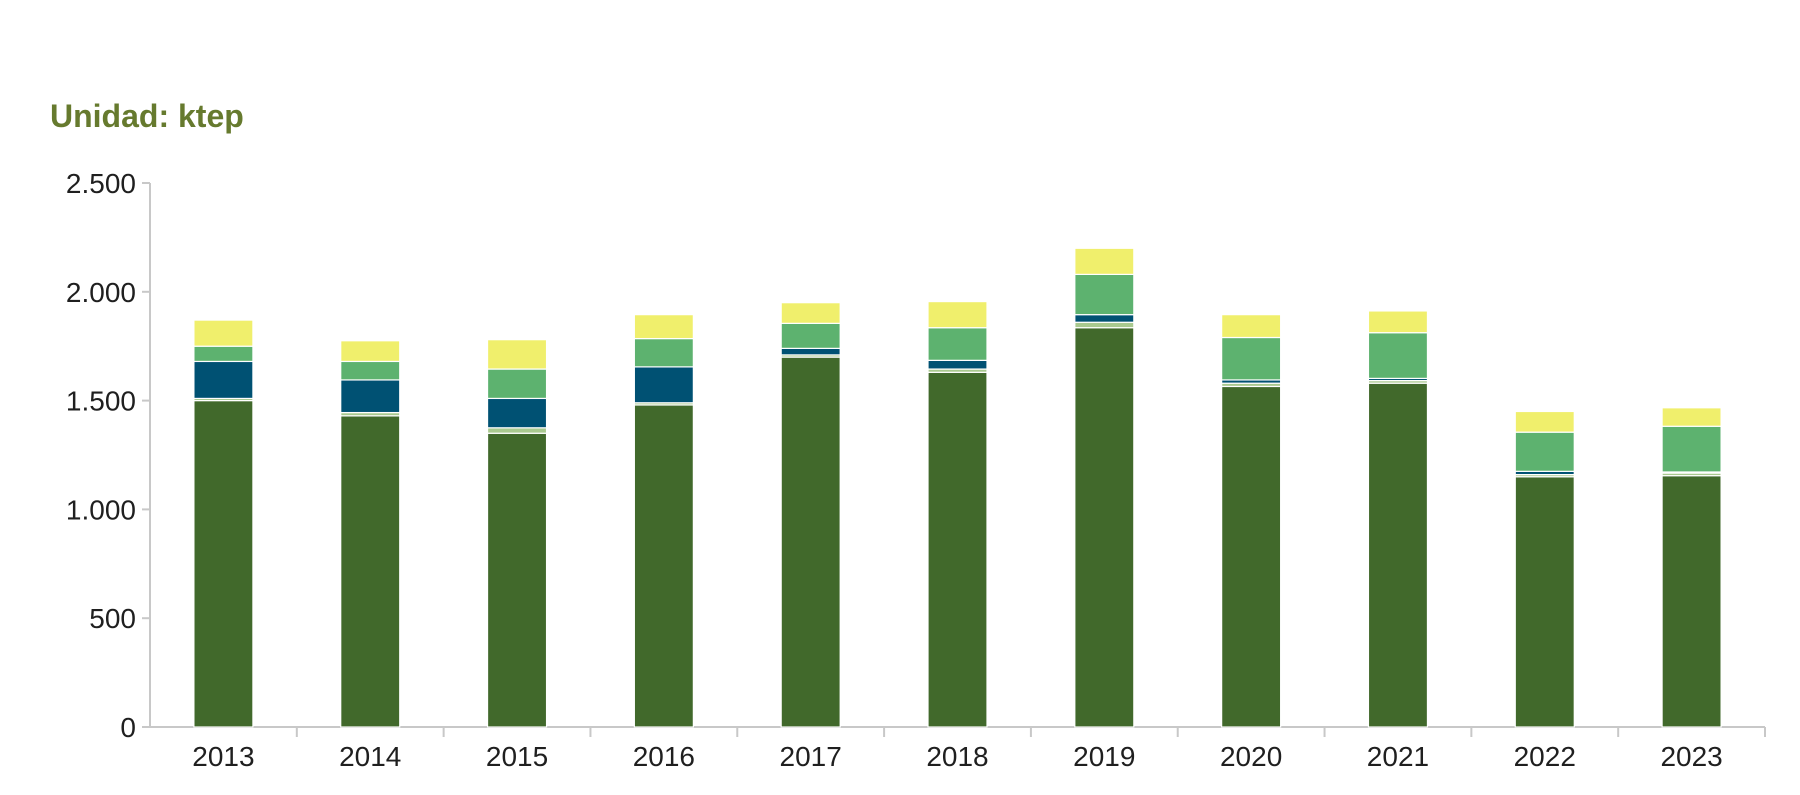 This screenshot has height=795, width=1800. I want to click on x-tick-label: 2017, so click(811, 756).